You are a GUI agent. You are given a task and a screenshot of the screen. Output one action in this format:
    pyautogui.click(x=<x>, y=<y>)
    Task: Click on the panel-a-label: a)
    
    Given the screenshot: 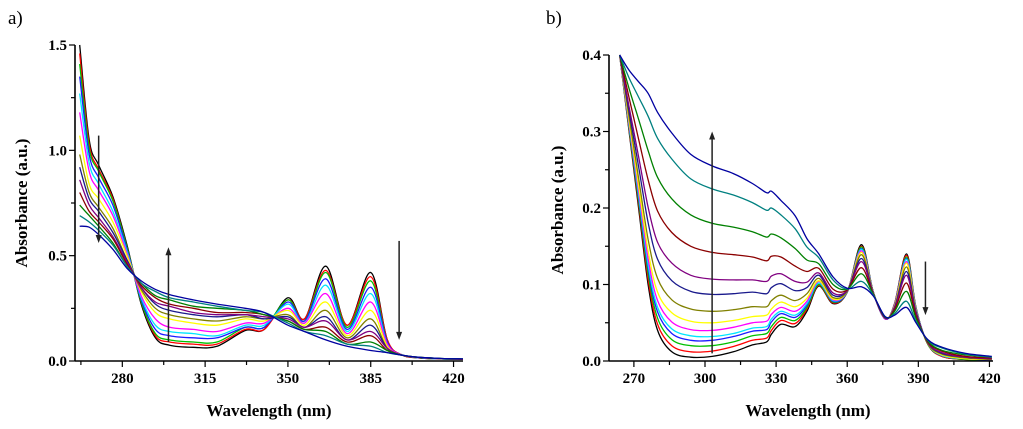 What is the action you would take?
    pyautogui.click(x=15, y=18)
    